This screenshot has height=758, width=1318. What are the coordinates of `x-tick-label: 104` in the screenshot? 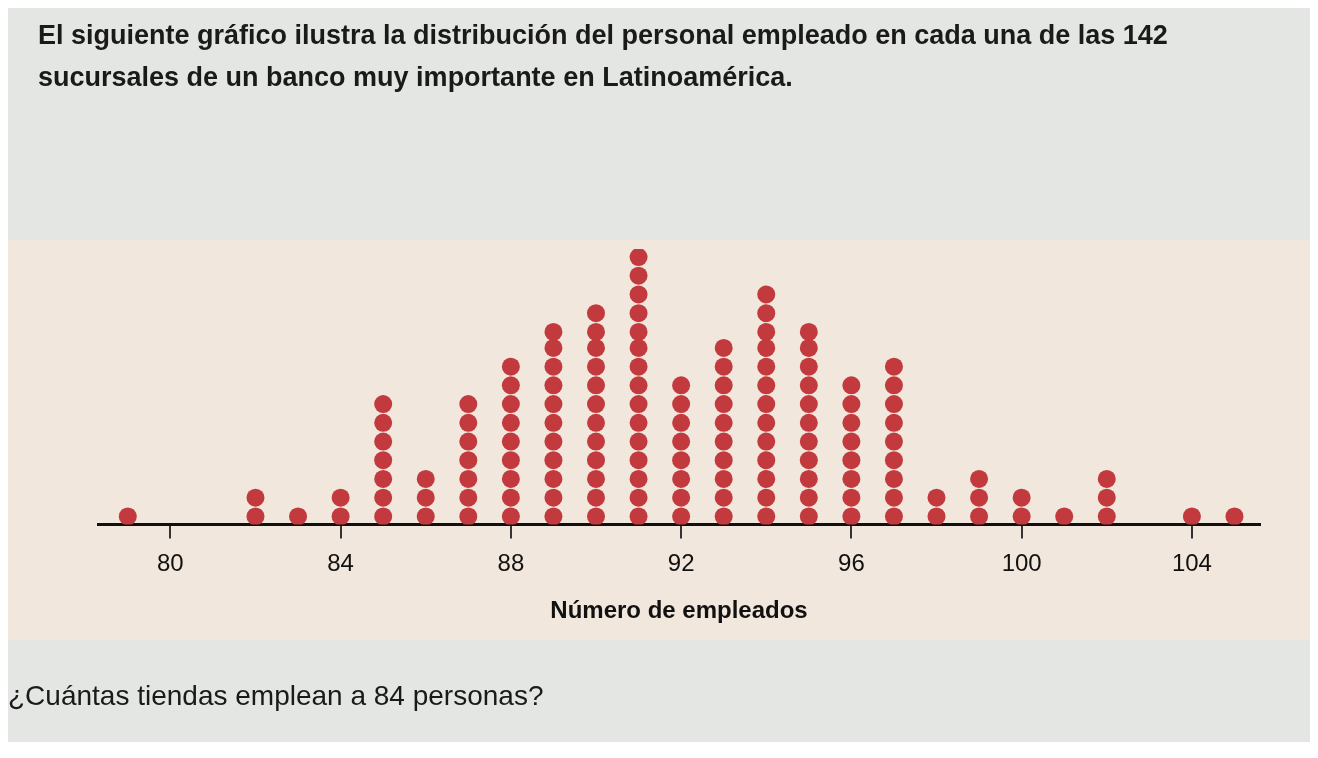 It's located at (1191, 563).